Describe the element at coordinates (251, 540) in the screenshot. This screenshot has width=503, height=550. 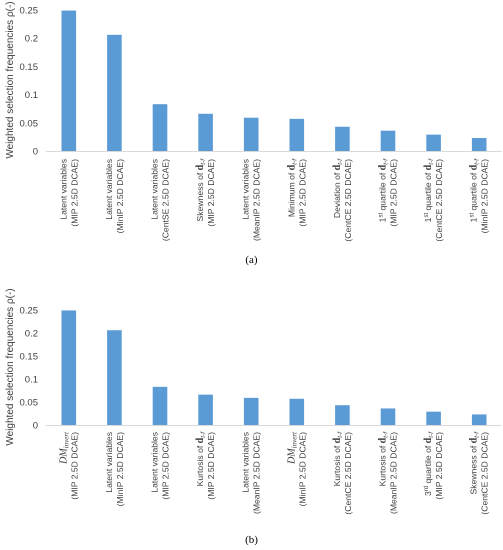
I see `panel-label: (b)` at that location.